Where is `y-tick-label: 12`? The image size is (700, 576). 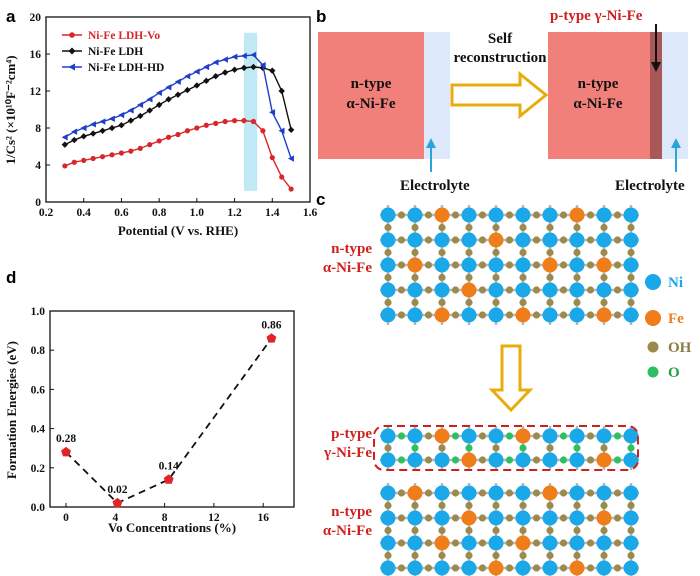
y-tick-label: 12 is located at coordinates (36, 92).